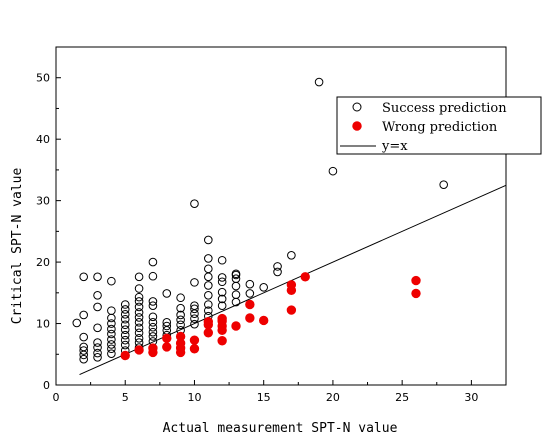  I want to click on legend-marker-success, so click(357, 107).